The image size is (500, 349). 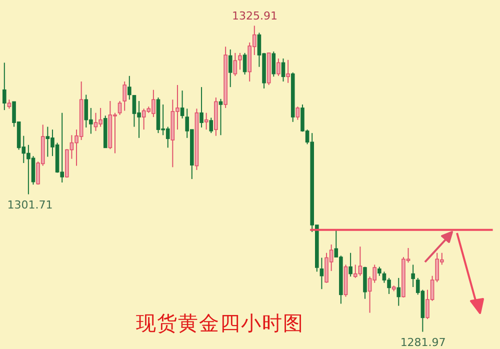 I want to click on annotation: 1325.91, so click(x=255, y=16).